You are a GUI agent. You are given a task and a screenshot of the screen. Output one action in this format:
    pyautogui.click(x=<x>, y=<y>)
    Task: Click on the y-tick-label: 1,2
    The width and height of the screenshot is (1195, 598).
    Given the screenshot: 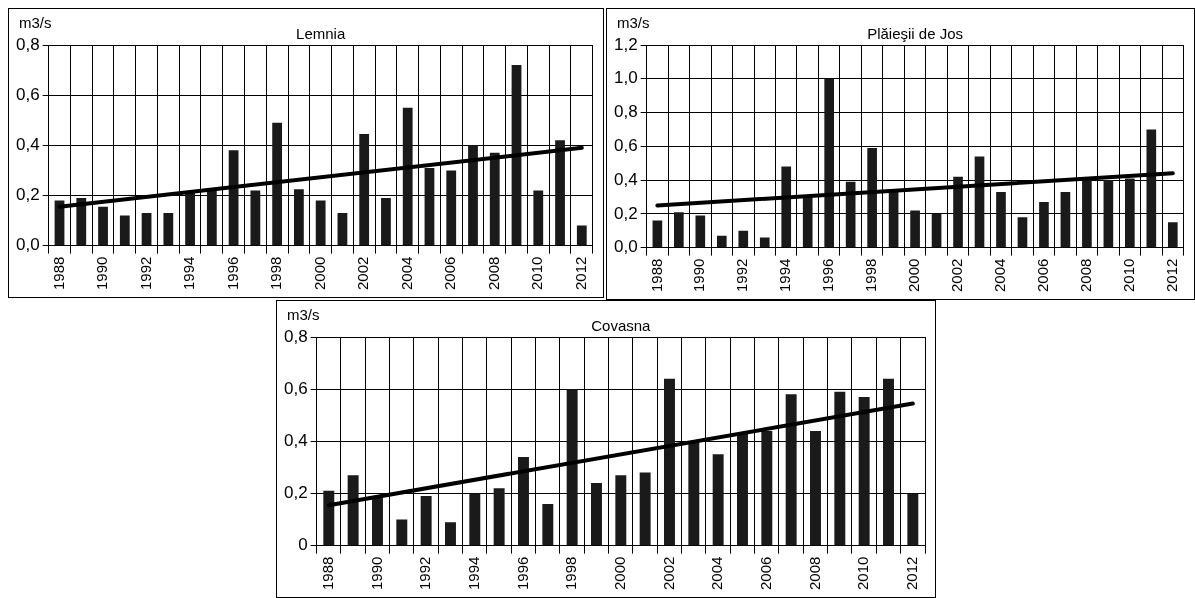 What is the action you would take?
    pyautogui.click(x=625, y=44)
    